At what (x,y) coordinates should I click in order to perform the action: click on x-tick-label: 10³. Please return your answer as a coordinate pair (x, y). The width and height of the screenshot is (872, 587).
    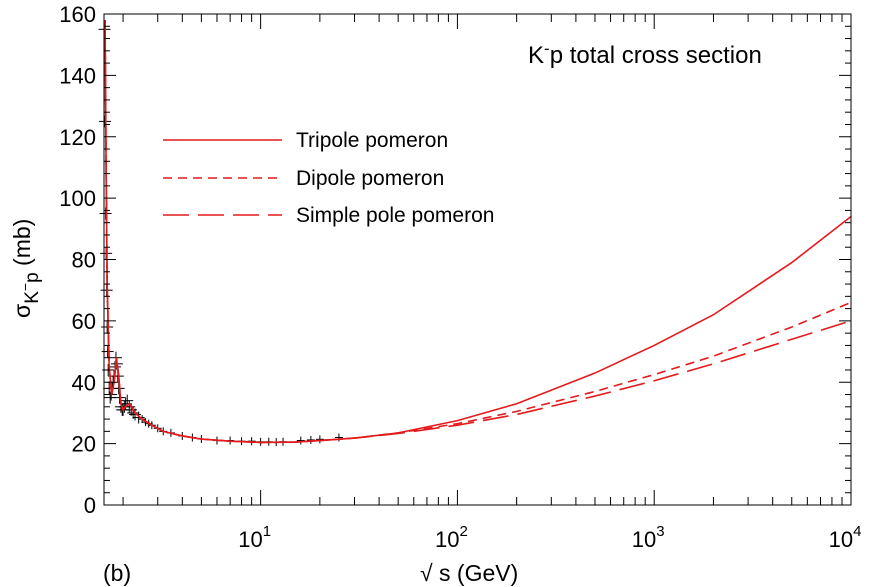
    Looking at the image, I should click on (648, 537).